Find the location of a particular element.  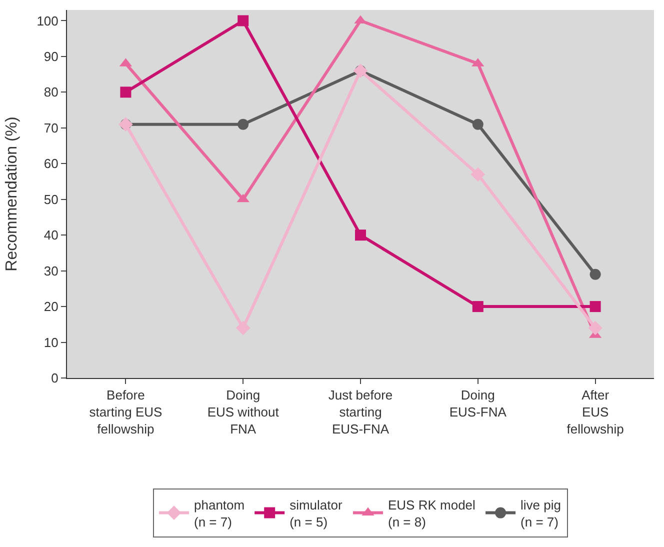

y-tick-label: 90 is located at coordinates (51, 56).